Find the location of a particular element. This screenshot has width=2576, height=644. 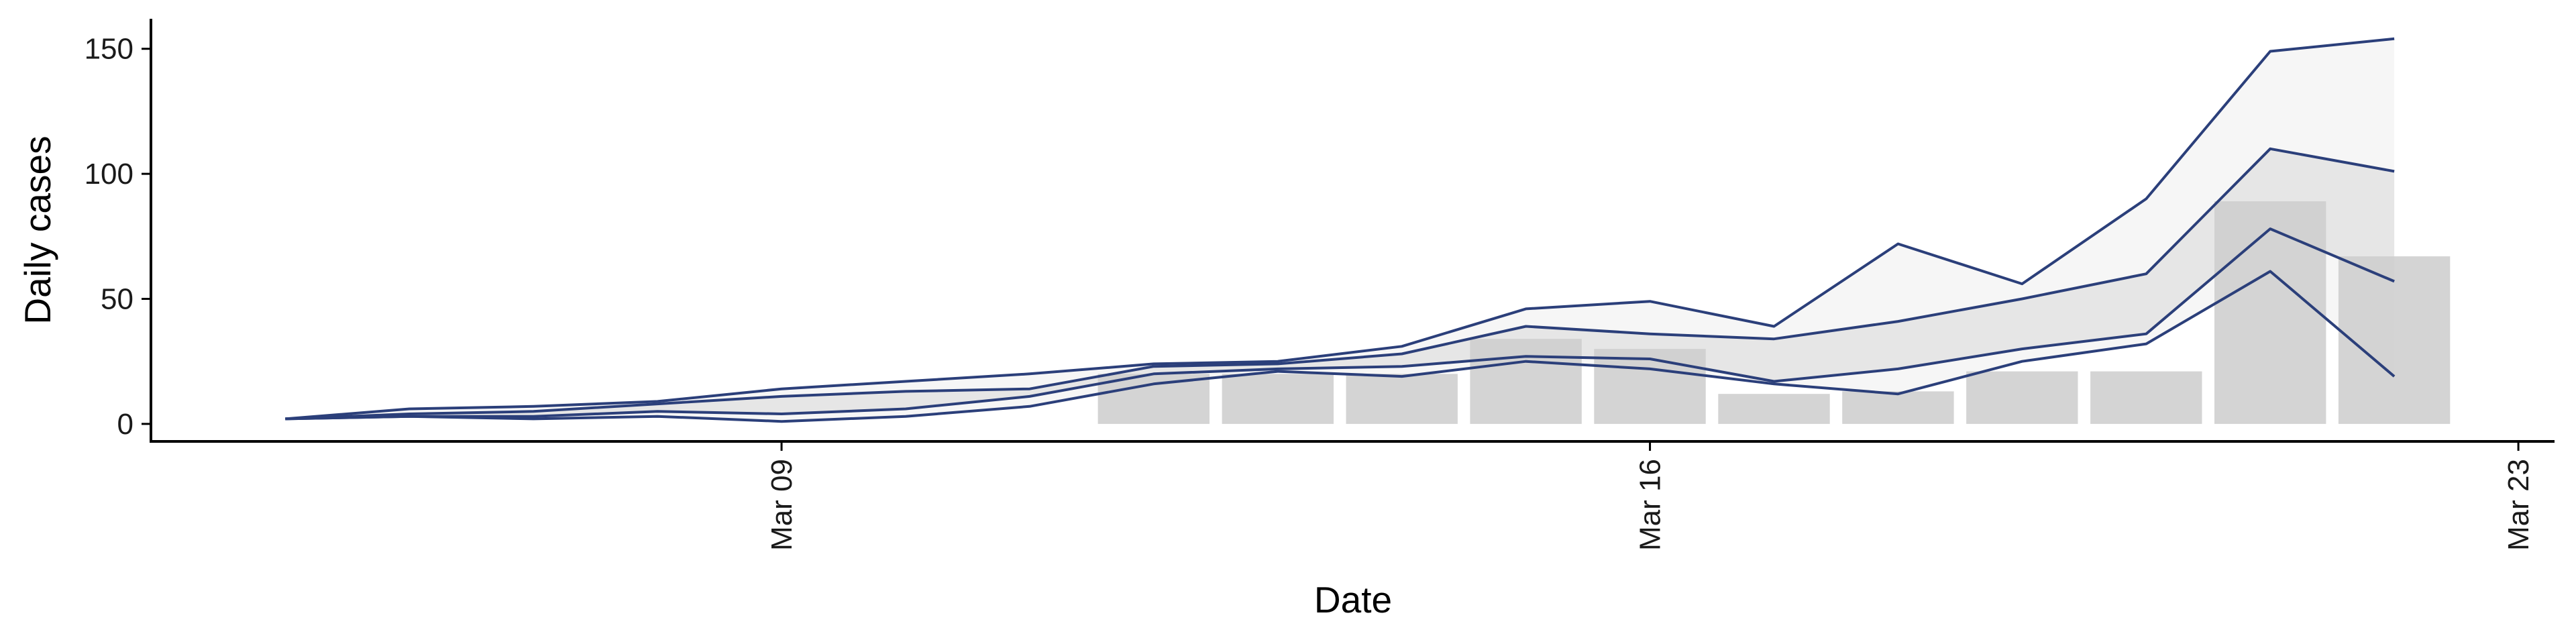

y-axis-title: Daily cases is located at coordinates (37, 230).